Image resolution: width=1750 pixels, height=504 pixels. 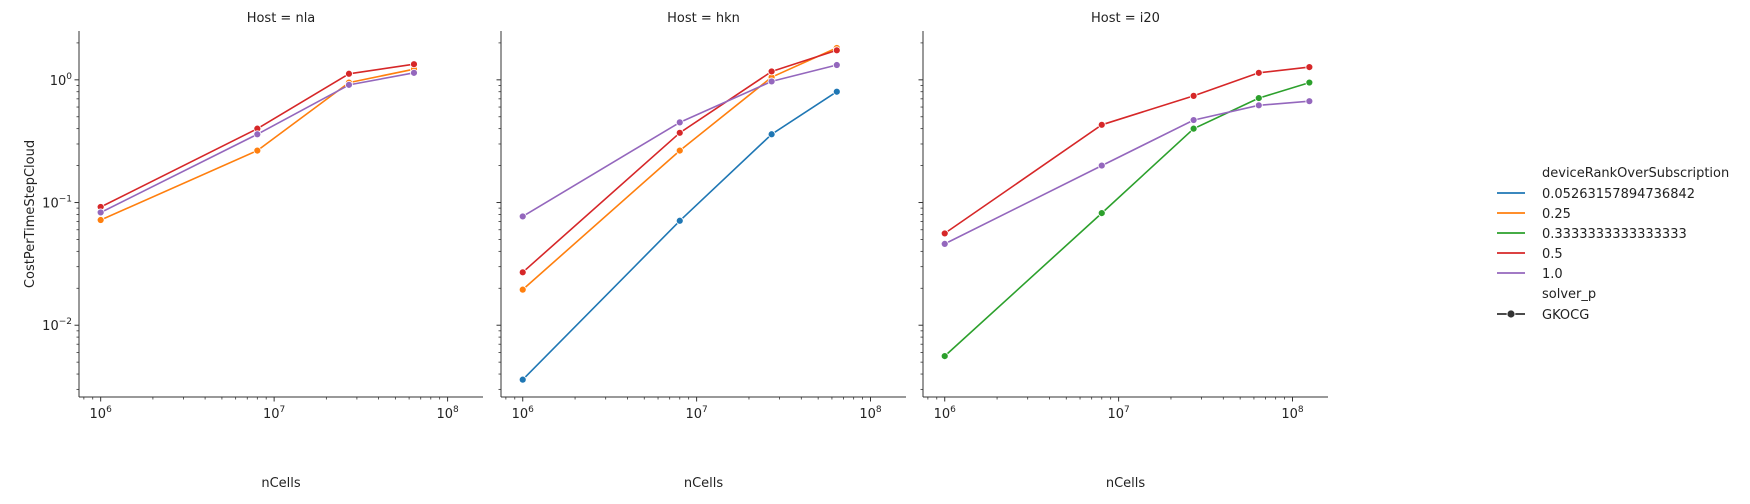 I want to click on legend-entry-label: 1.0, so click(x=1552, y=274).